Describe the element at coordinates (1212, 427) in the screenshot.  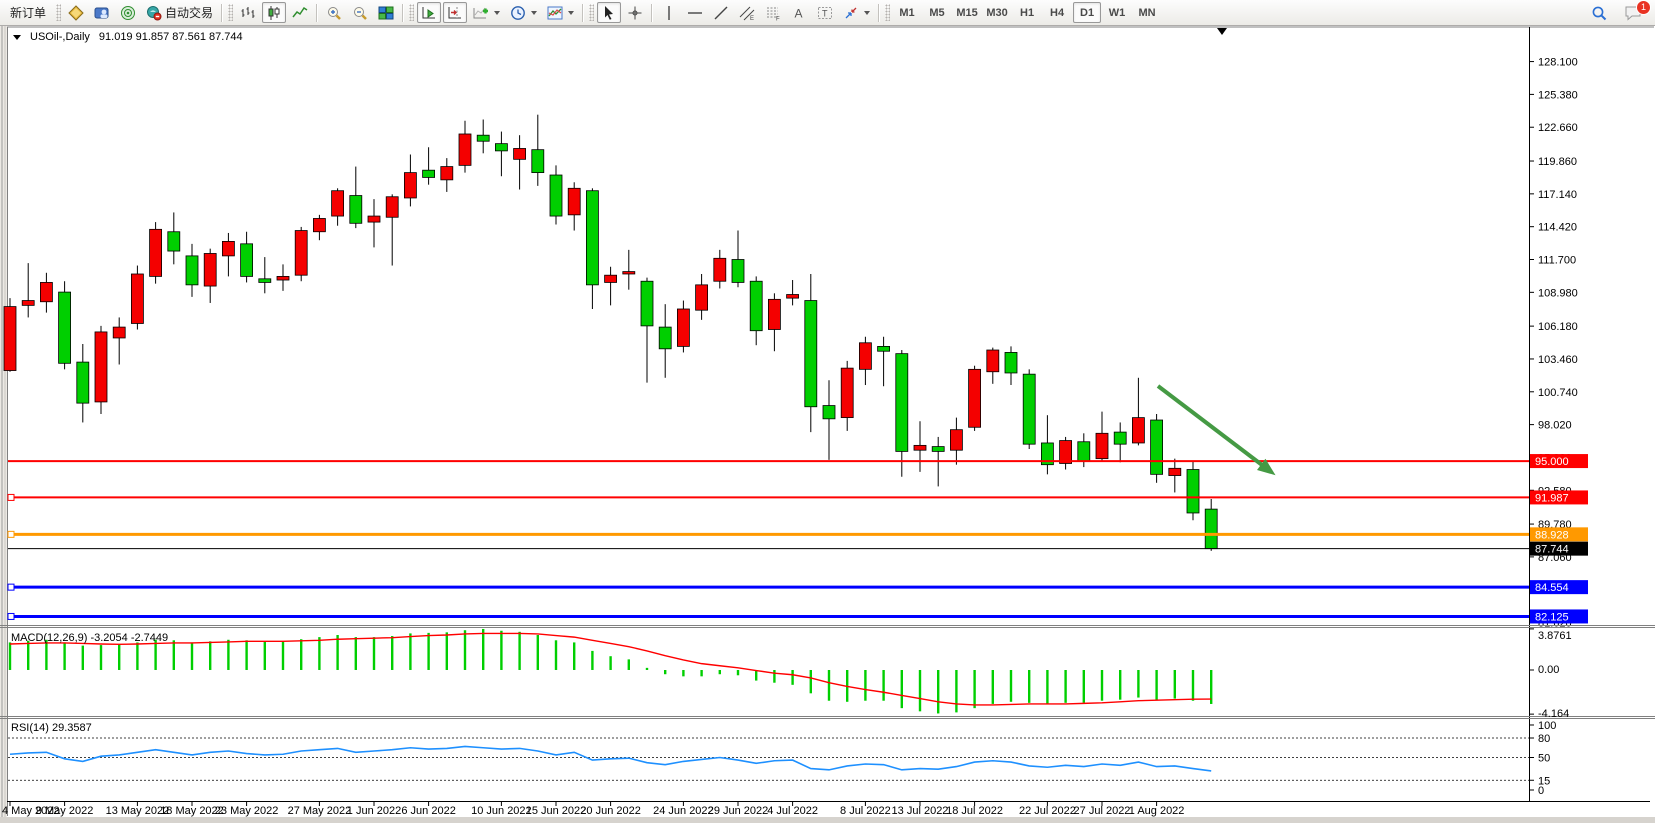
I see `trend-arrow` at that location.